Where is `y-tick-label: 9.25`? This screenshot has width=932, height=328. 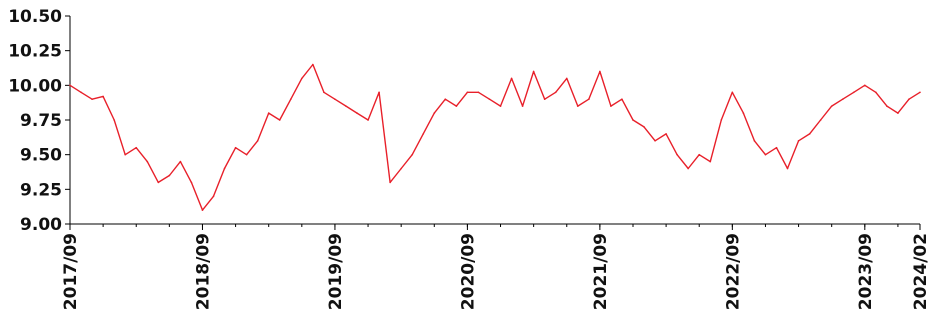 y-tick-label: 9.25 is located at coordinates (41, 190).